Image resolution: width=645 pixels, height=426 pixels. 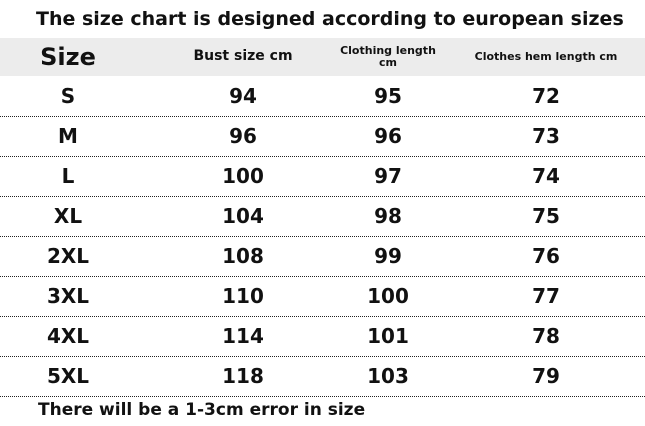 What do you see at coordinates (546, 136) in the screenshot?
I see `value-cell: 73` at bounding box center [546, 136].